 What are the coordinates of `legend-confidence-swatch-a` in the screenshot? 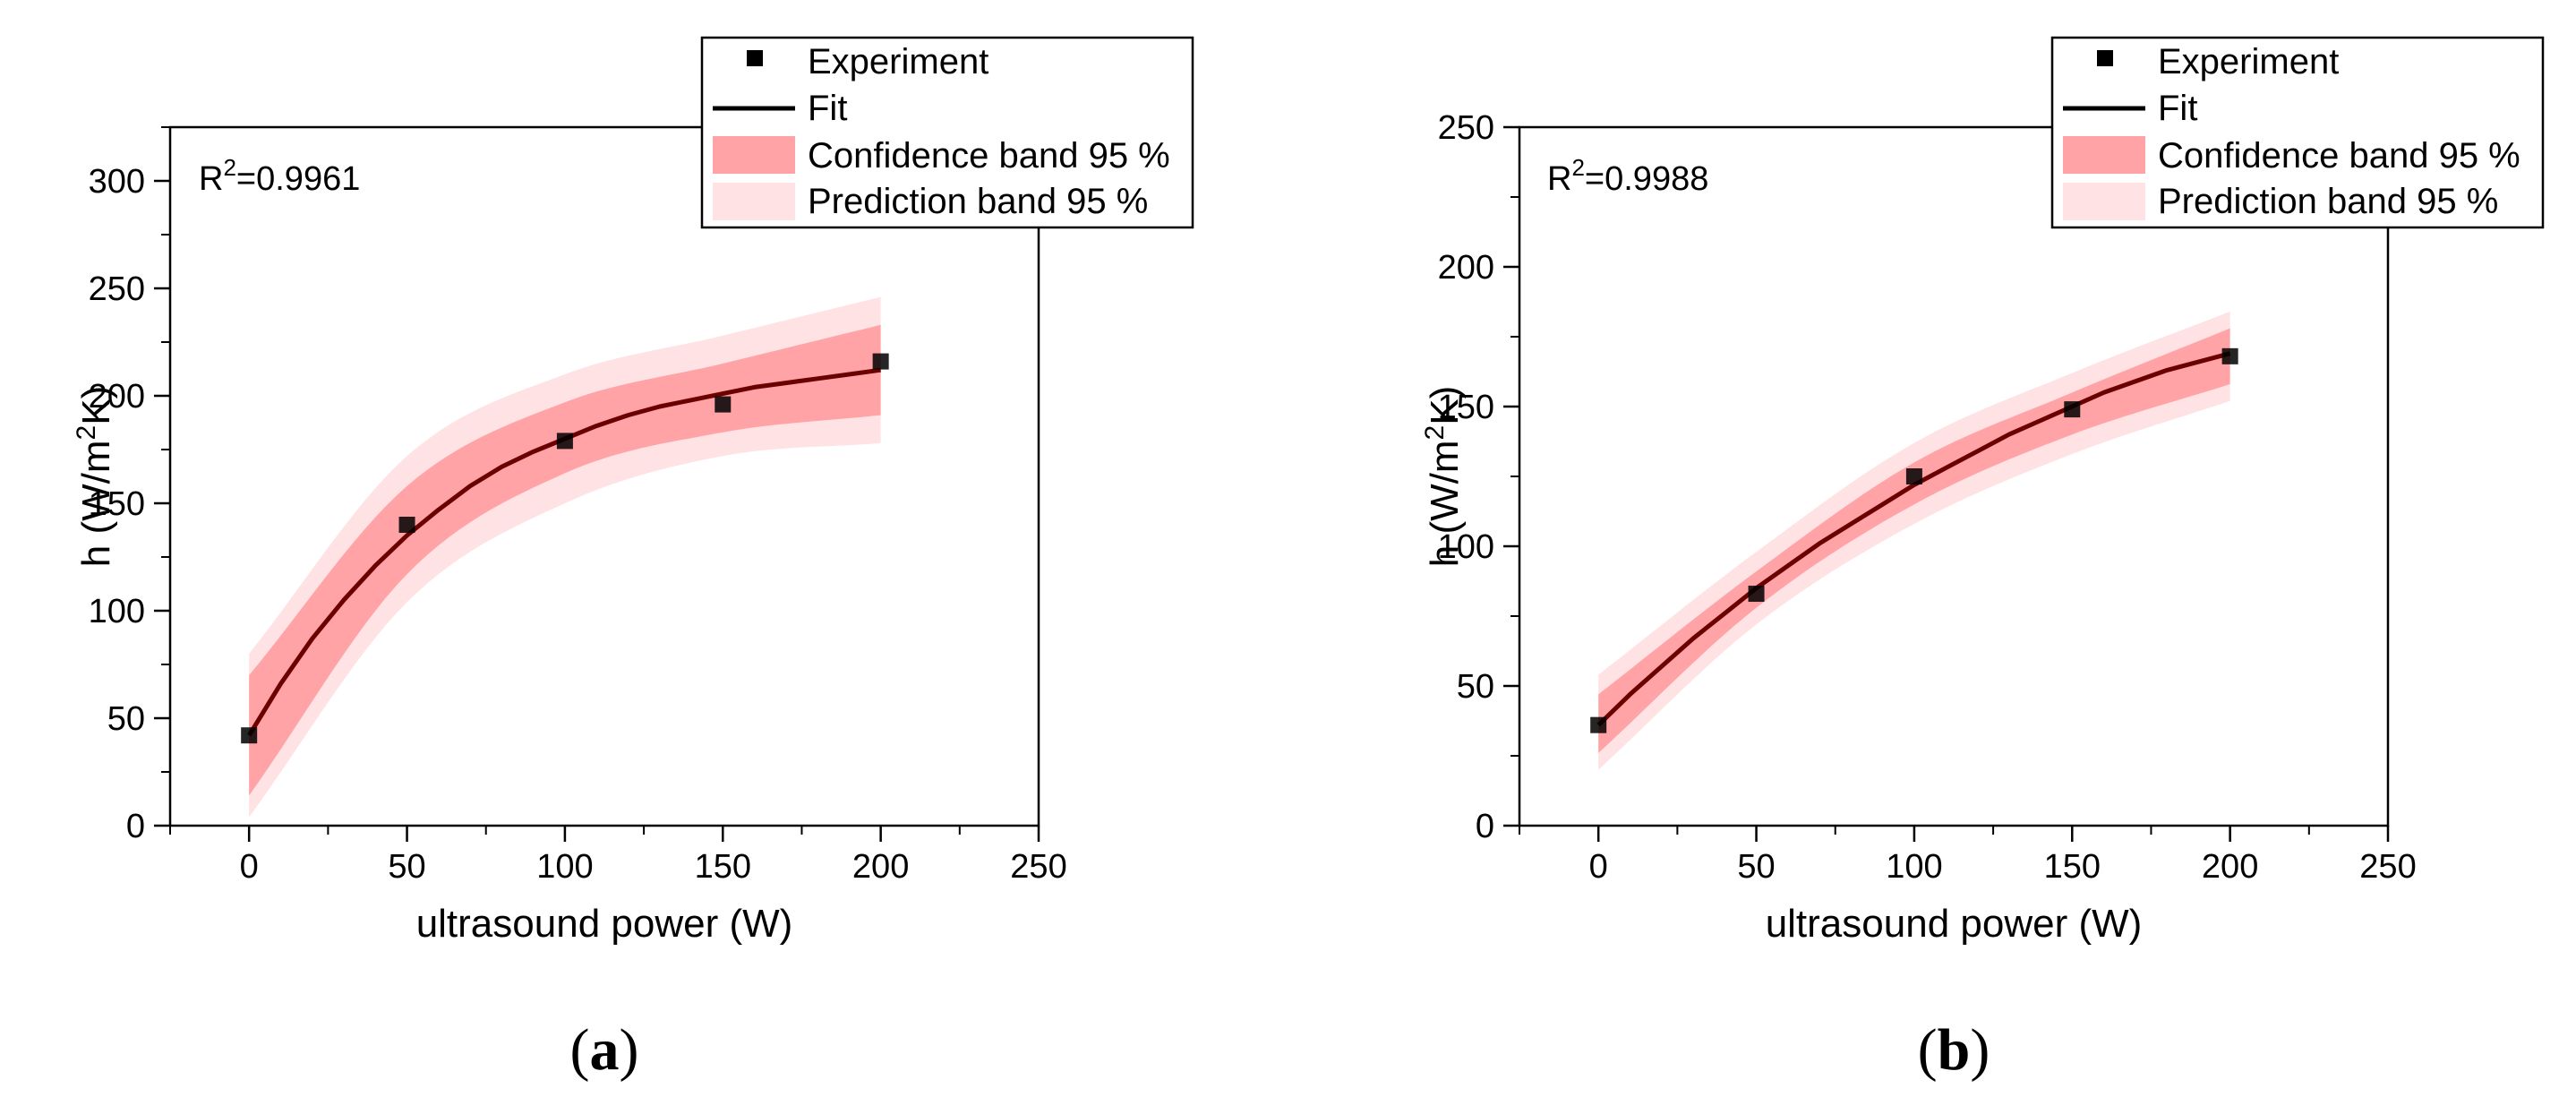 It's located at (754, 155).